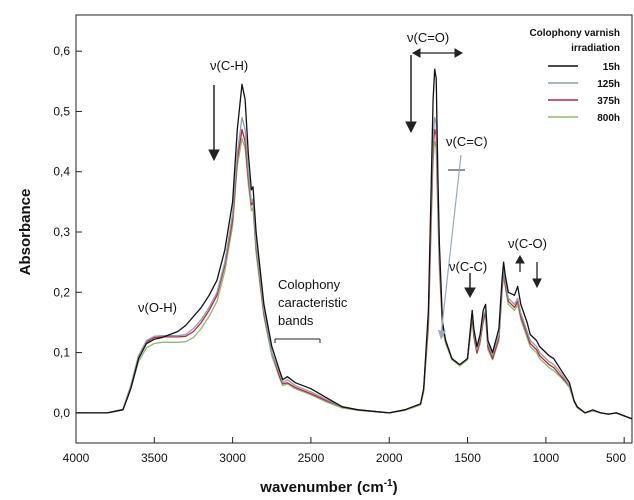  What do you see at coordinates (344, 451) in the screenshot?
I see `x-axis-ticks: 4000 3500 3000 2500 2000 1500 1000 500` at bounding box center [344, 451].